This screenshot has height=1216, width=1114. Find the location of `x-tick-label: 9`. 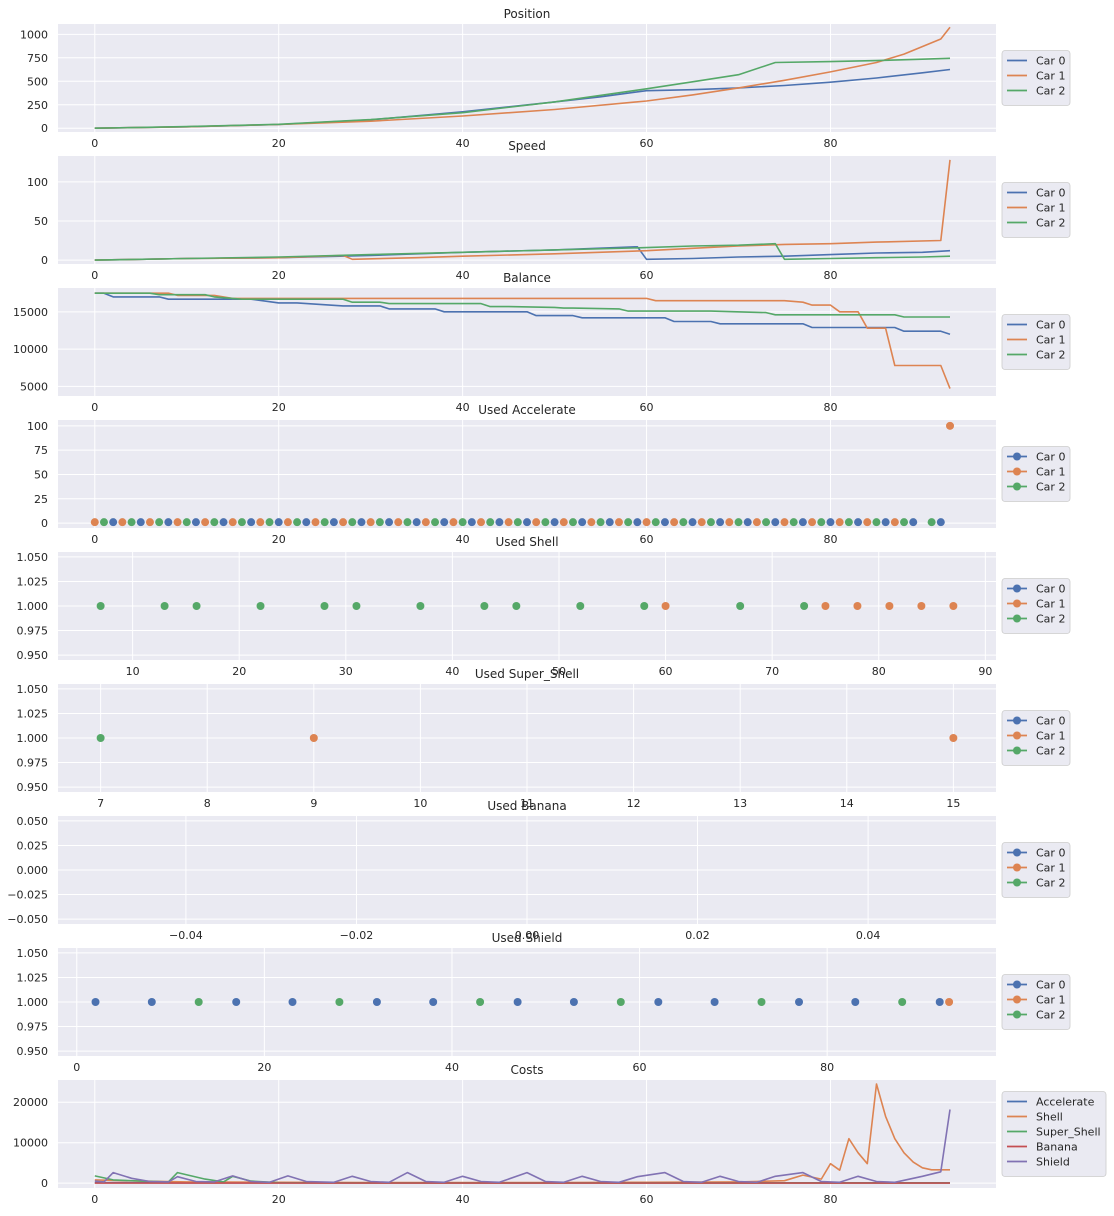

x-tick-label: 9 is located at coordinates (313, 803).